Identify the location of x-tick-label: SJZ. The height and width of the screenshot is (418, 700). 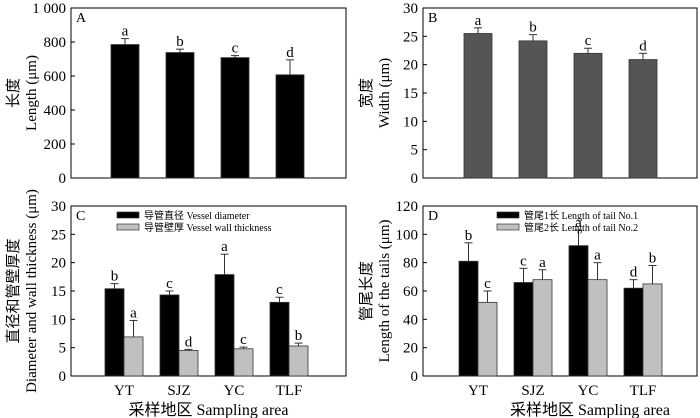
(532, 391).